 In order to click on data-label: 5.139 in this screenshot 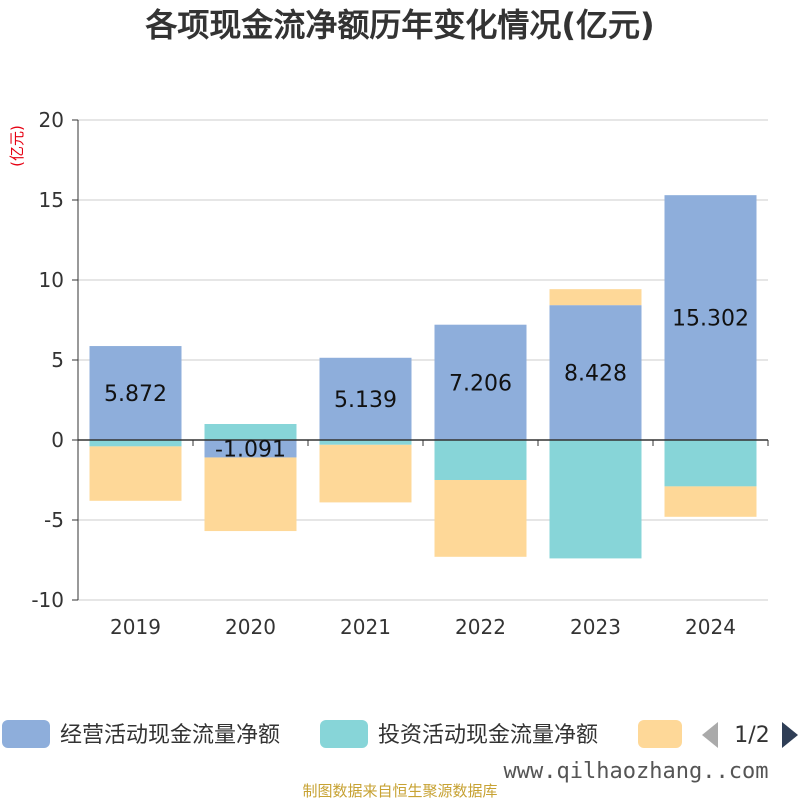, I will do `click(365, 400)`.